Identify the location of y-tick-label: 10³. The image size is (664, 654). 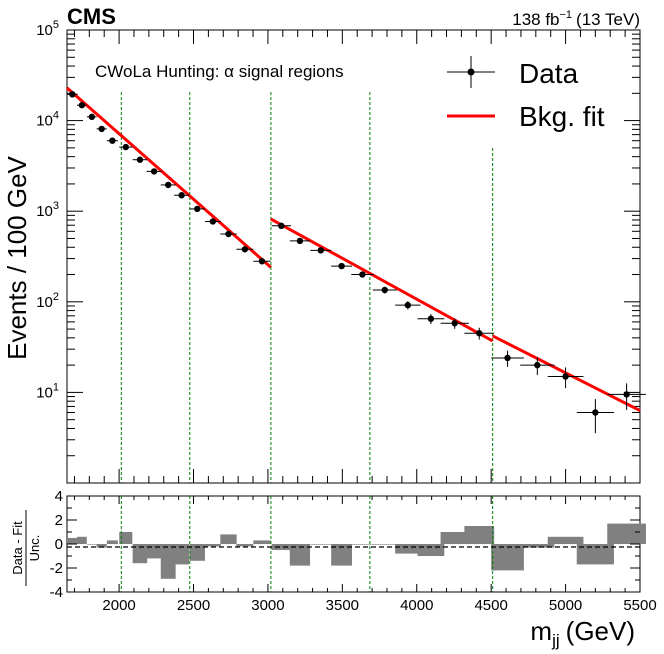
(47, 210).